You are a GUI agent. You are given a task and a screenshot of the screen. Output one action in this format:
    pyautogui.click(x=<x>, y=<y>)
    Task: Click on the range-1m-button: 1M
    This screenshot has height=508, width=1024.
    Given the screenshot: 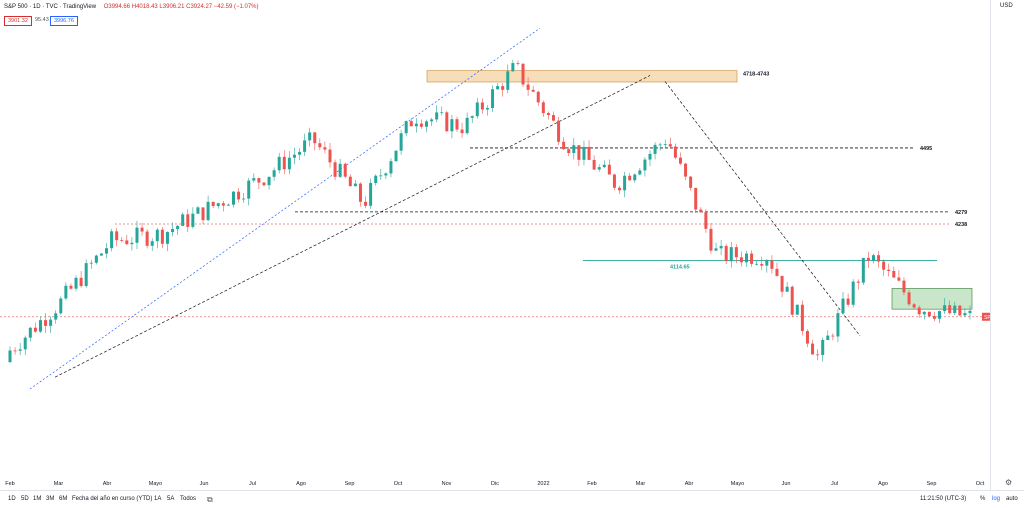 What is the action you would take?
    pyautogui.click(x=37, y=499)
    